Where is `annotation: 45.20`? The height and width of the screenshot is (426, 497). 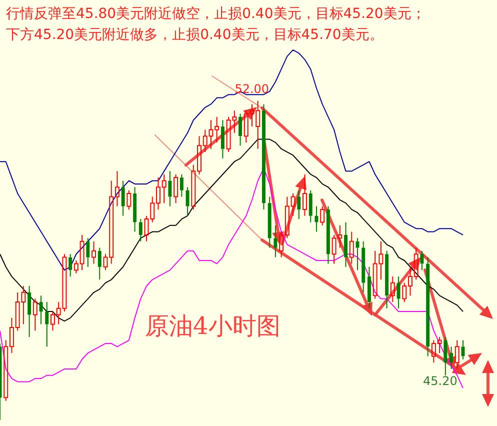
annotation: 45.20 is located at coordinates (440, 381).